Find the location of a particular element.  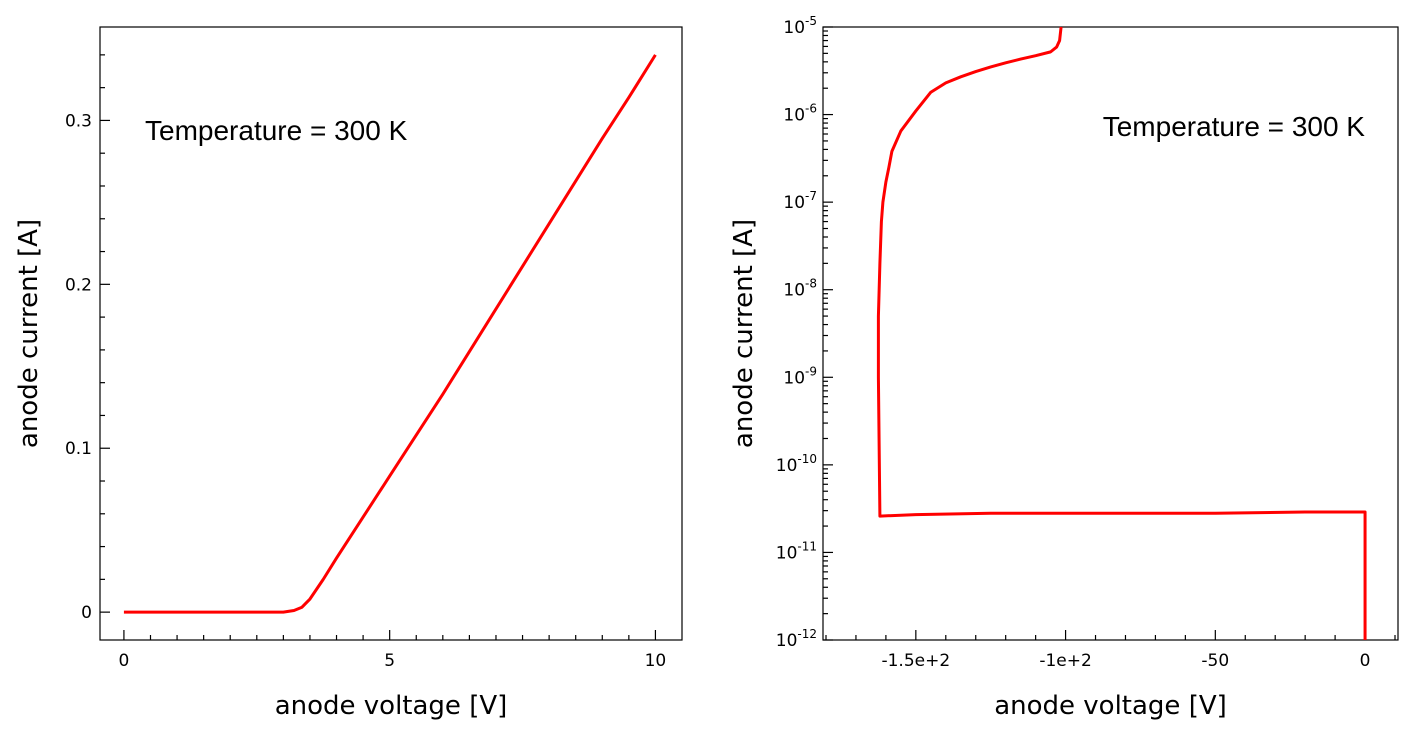

y-tick-label: 10⁻¹⁰ is located at coordinates (796, 464).